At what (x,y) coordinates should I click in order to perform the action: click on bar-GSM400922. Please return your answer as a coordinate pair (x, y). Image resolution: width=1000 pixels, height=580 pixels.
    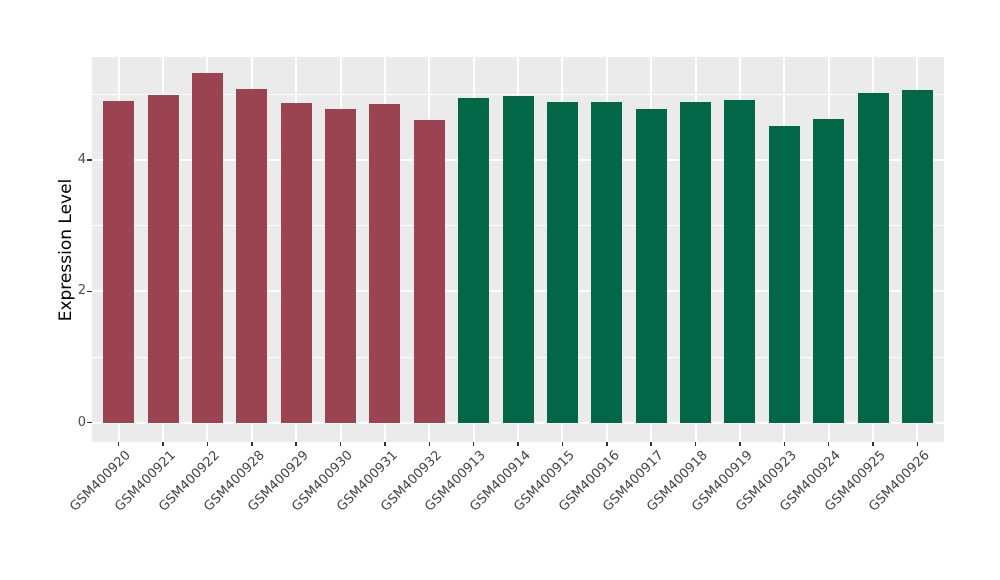
    Looking at the image, I should click on (207, 248).